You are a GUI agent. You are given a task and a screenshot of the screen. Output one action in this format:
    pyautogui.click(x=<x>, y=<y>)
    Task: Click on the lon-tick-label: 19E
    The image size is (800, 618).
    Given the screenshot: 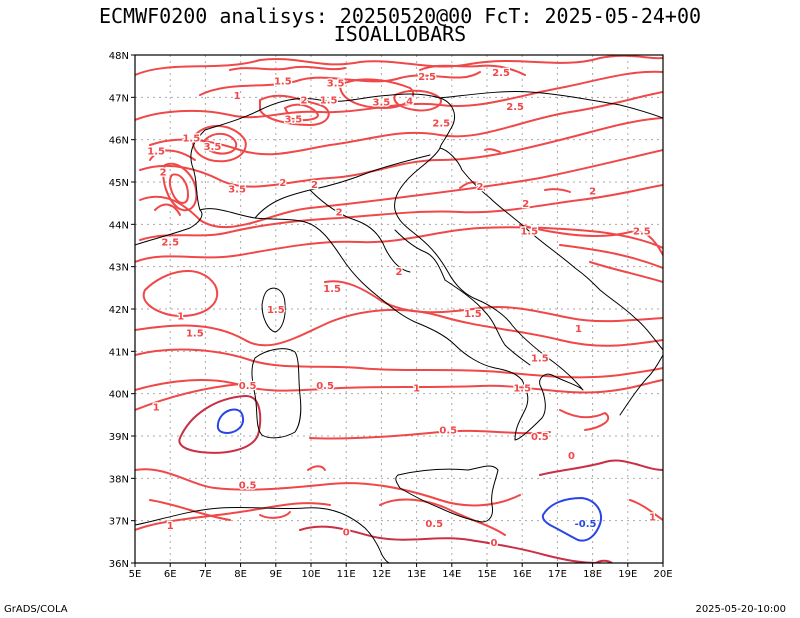 What is the action you would take?
    pyautogui.click(x=627, y=574)
    